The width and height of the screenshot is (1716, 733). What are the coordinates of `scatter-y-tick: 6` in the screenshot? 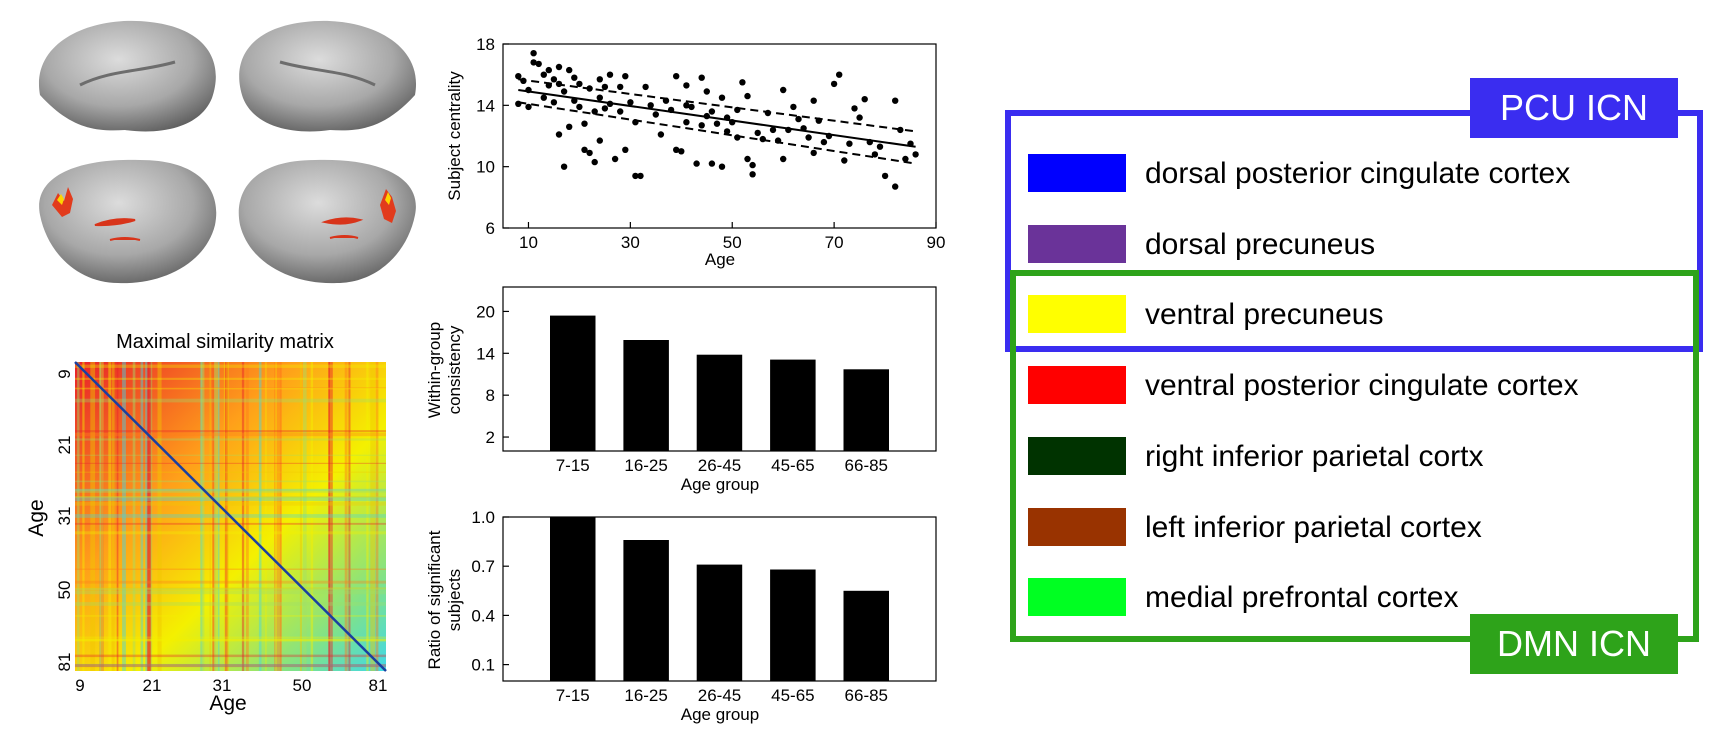 It's located at (490, 228).